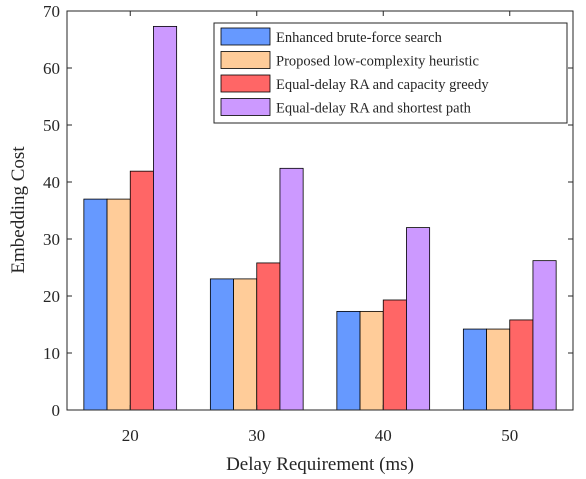 This screenshot has height=479, width=586. Describe the element at coordinates (51, 11) in the screenshot. I see `y-tick-label: 70` at that location.